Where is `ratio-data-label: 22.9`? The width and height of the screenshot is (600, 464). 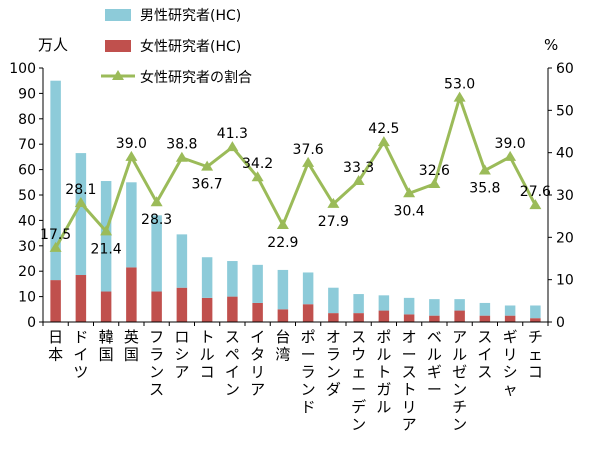
ratio-data-label: 22.9 is located at coordinates (282, 243).